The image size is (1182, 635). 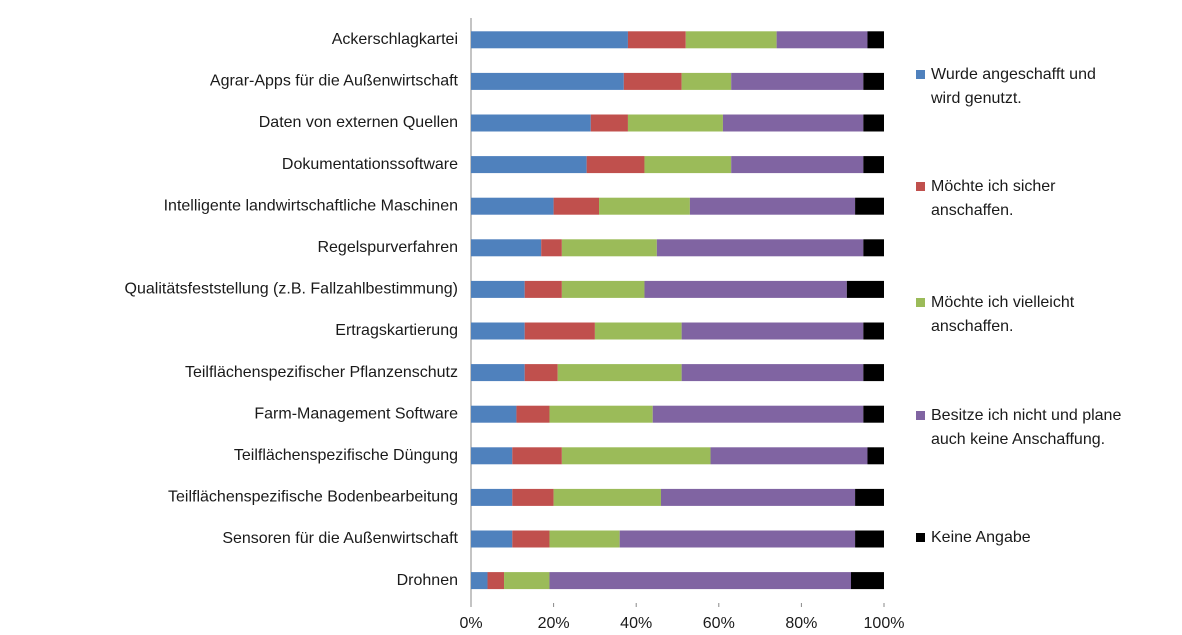 I want to click on y-tick-label: Regelspurverfahren, so click(x=387, y=247).